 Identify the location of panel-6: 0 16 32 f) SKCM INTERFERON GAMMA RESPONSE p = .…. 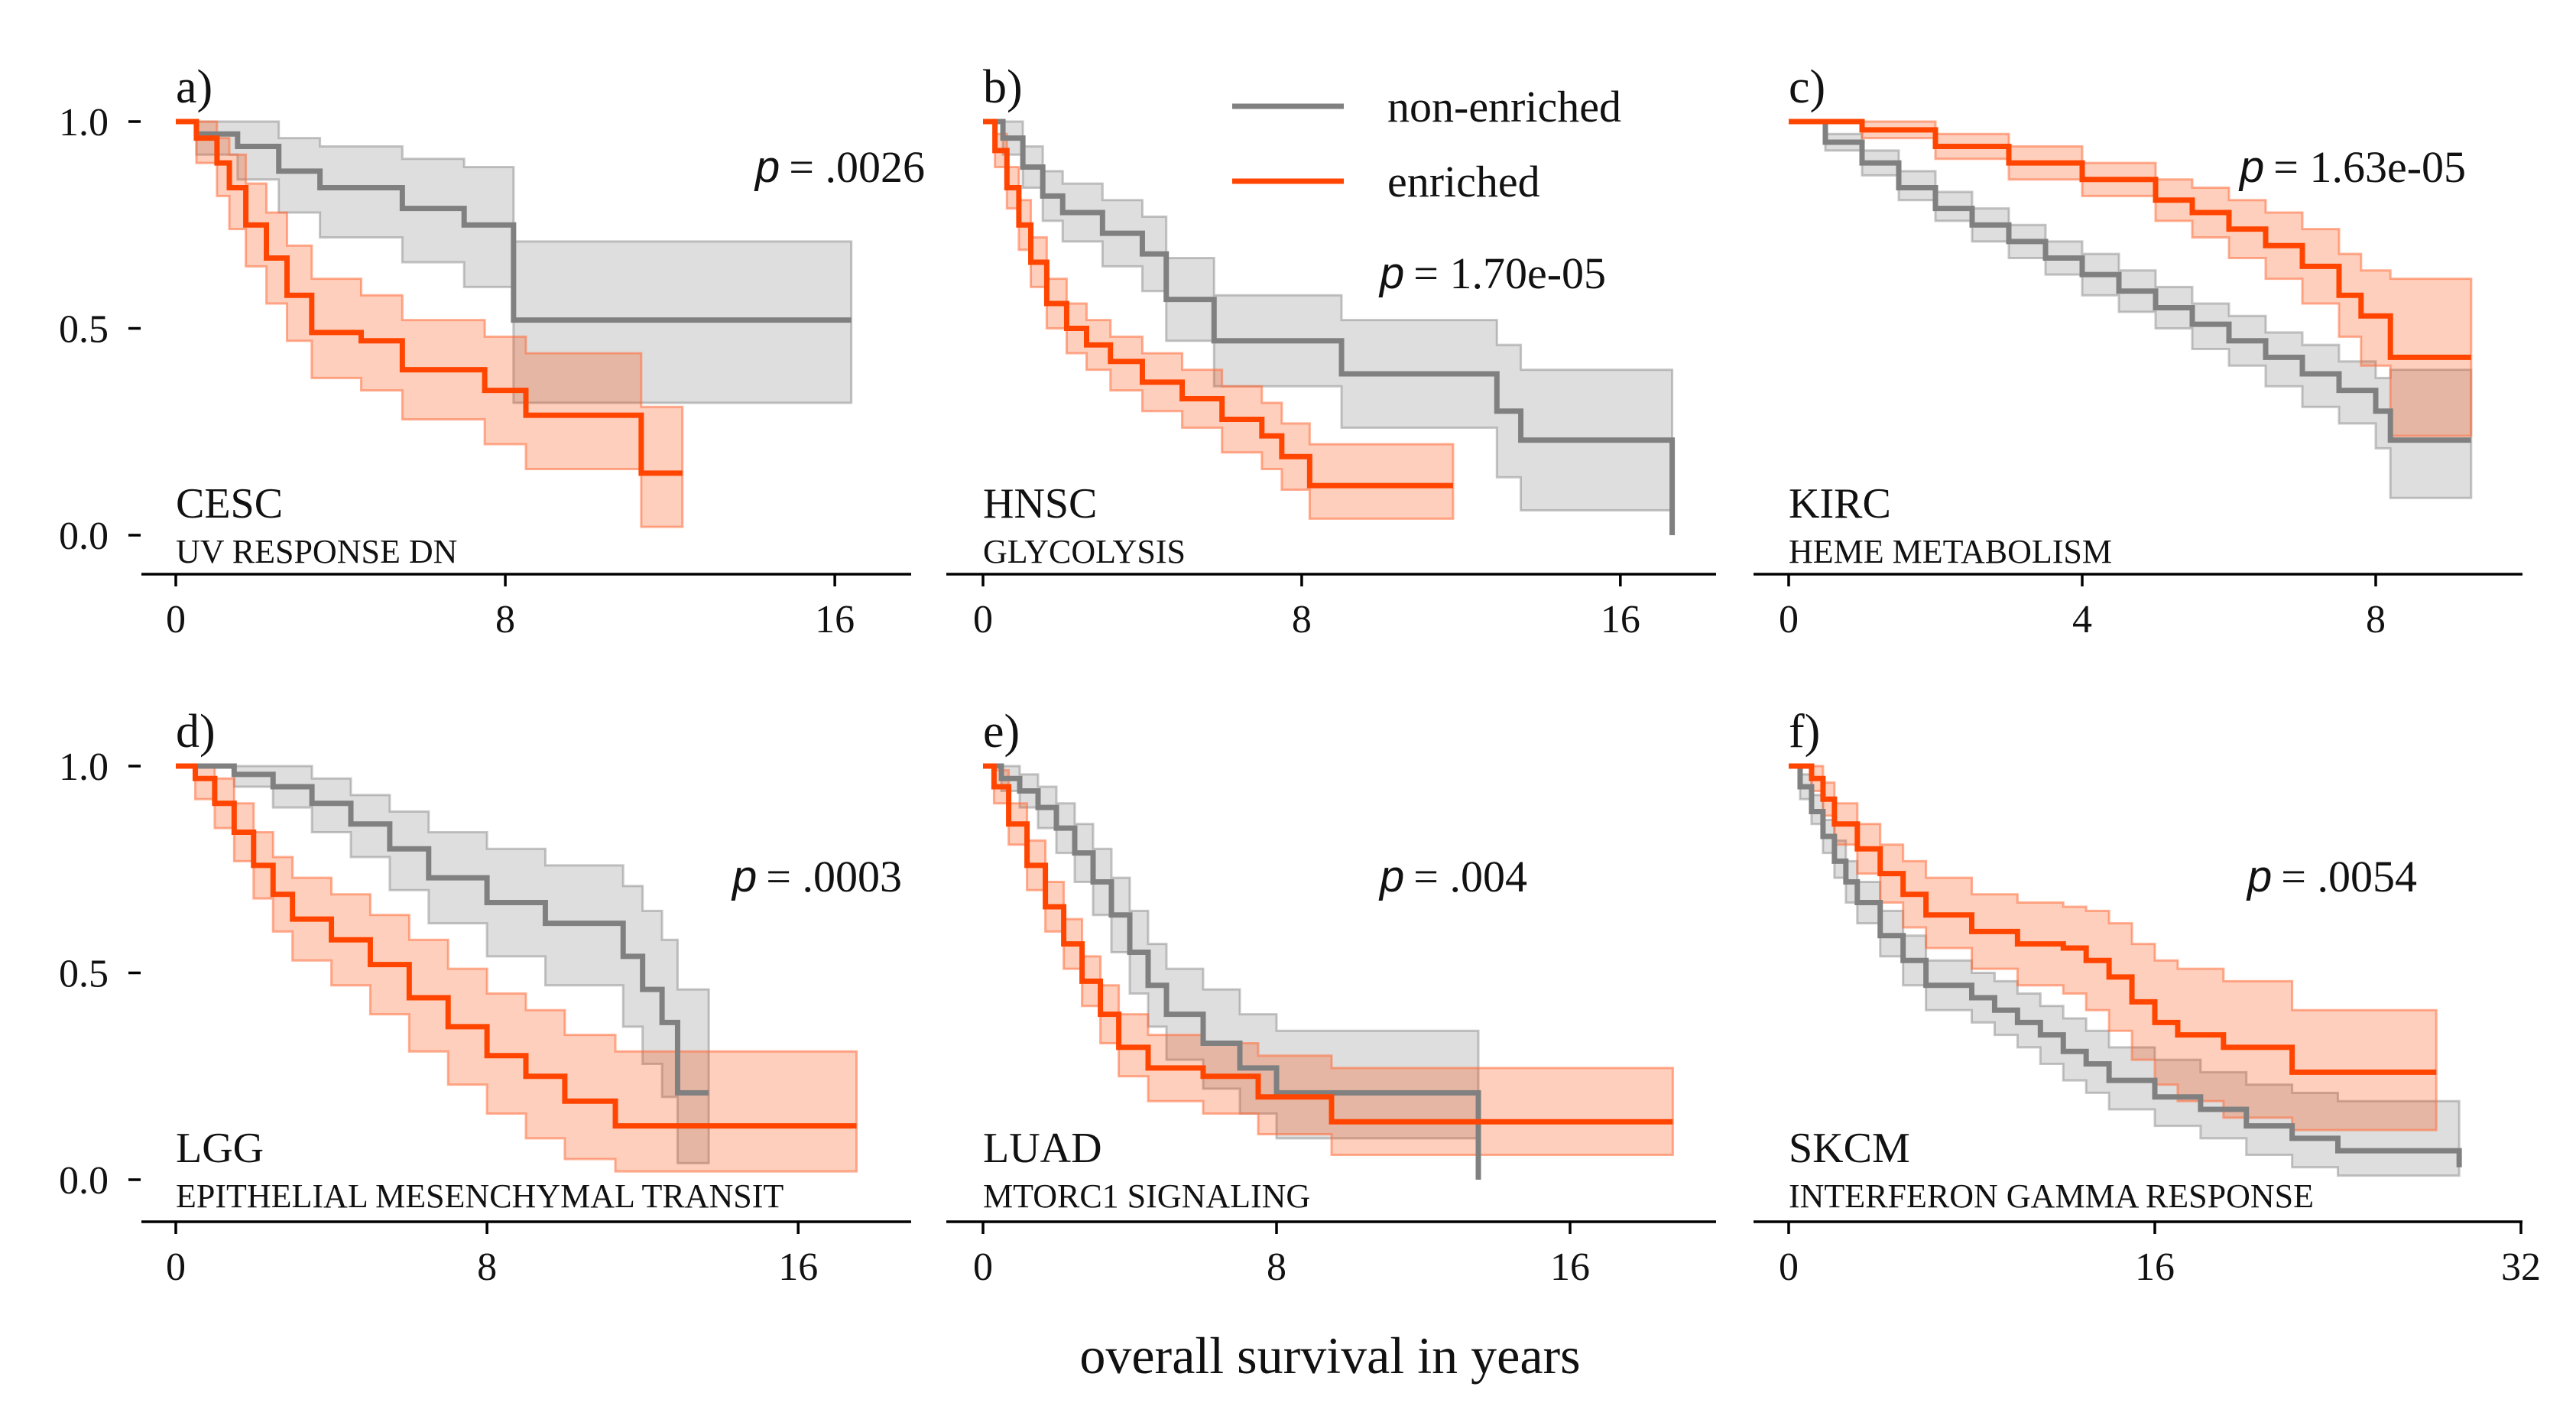
(2147, 998).